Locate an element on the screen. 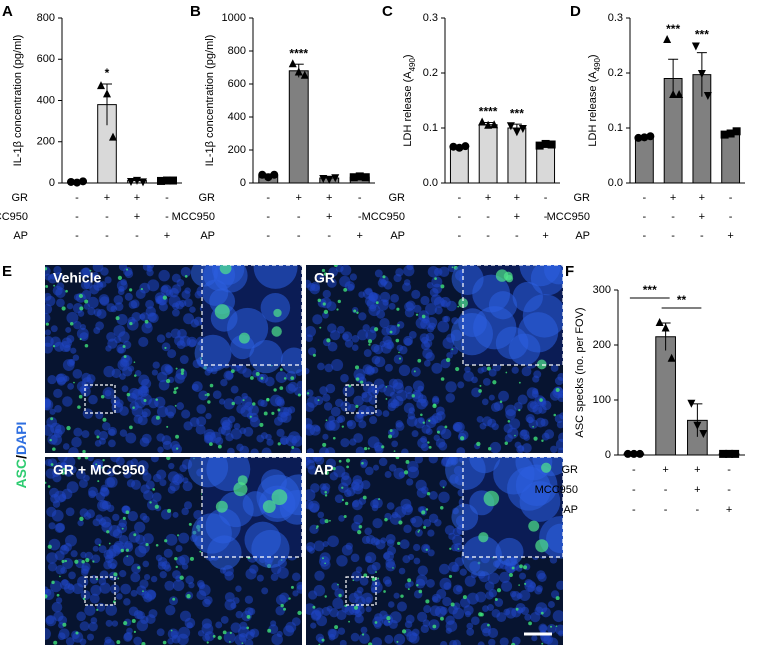  condition-name: AP is located at coordinates (570, 510).